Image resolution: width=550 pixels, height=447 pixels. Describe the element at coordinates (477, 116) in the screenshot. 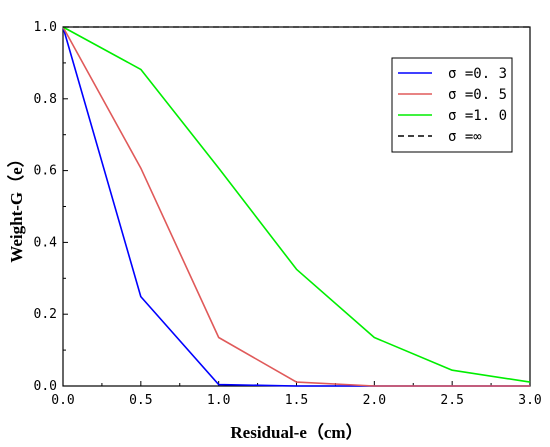

I see `legend-label: σ =1. 0` at that location.